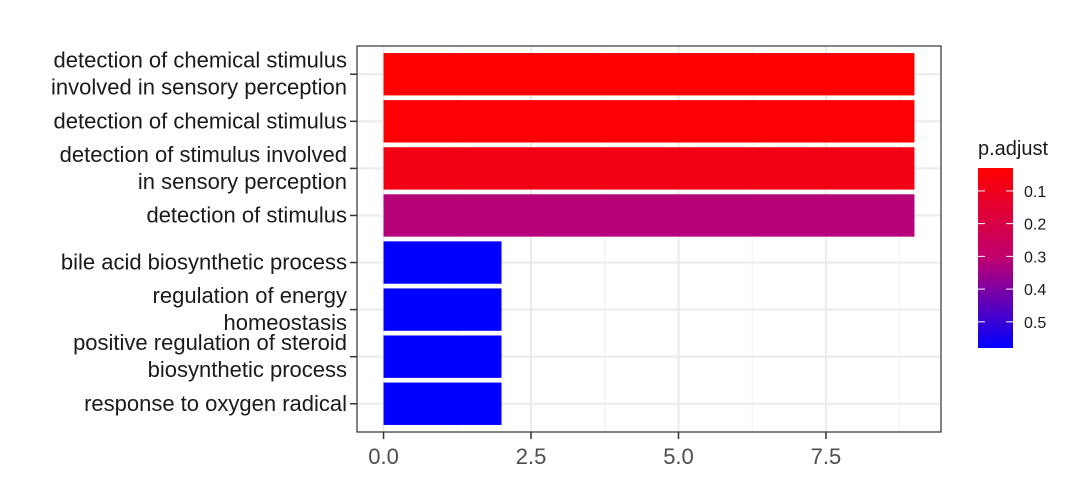 The width and height of the screenshot is (1080, 480). What do you see at coordinates (383, 456) in the screenshot?
I see `x-tick-label: 0.0` at bounding box center [383, 456].